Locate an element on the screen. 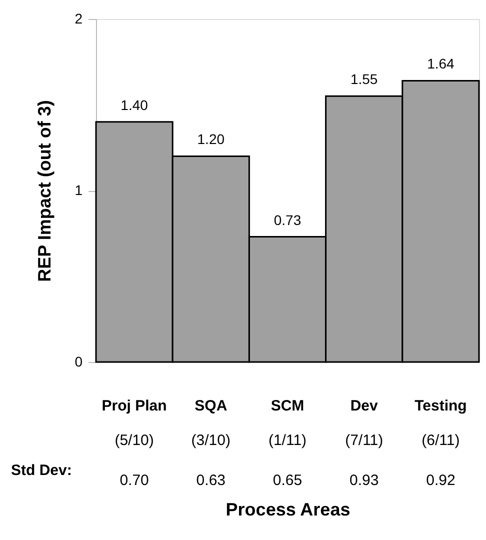 This screenshot has width=486, height=540. text: Std Dev: is located at coordinates (41, 470).